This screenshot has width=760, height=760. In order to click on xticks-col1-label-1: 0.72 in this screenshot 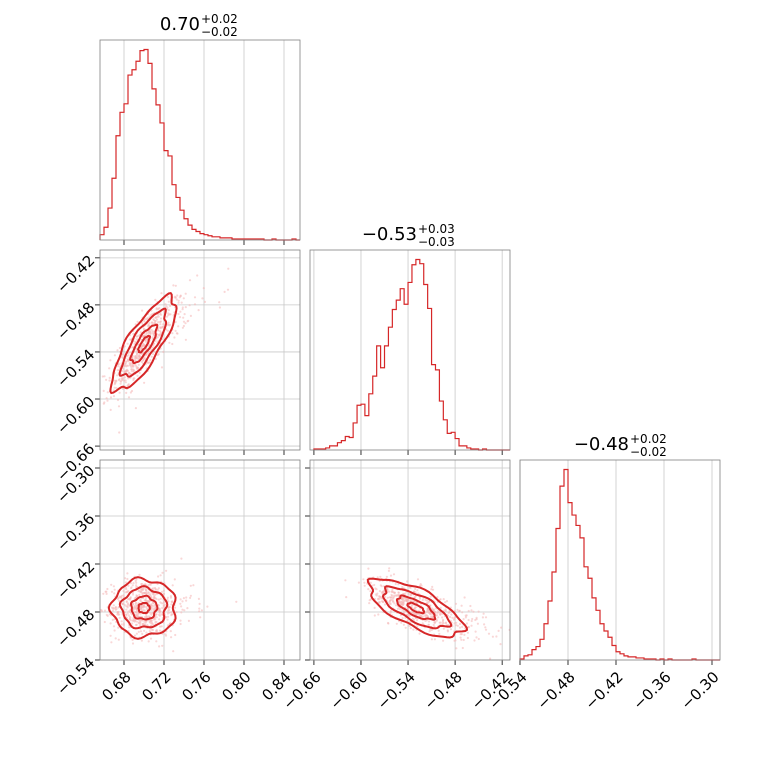, I will do `click(156, 686)`.